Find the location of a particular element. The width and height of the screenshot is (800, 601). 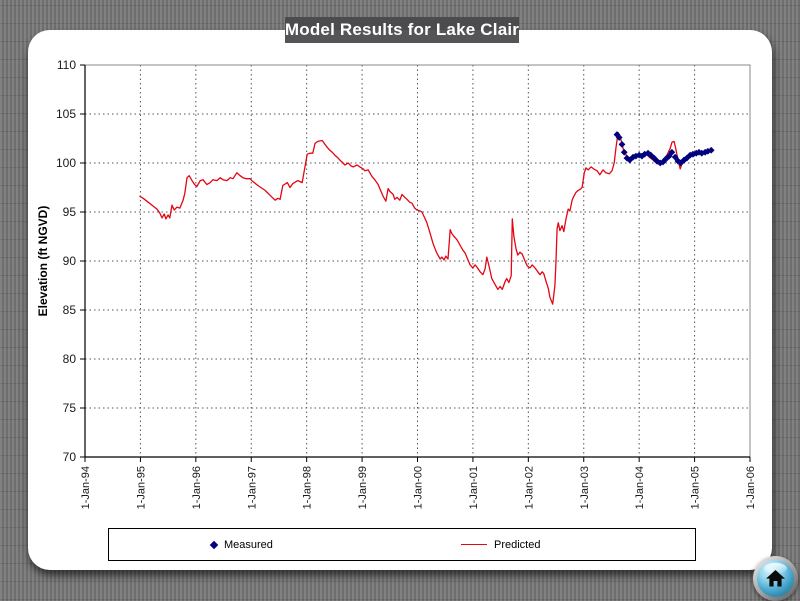

home-button-face is located at coordinates (775, 578).